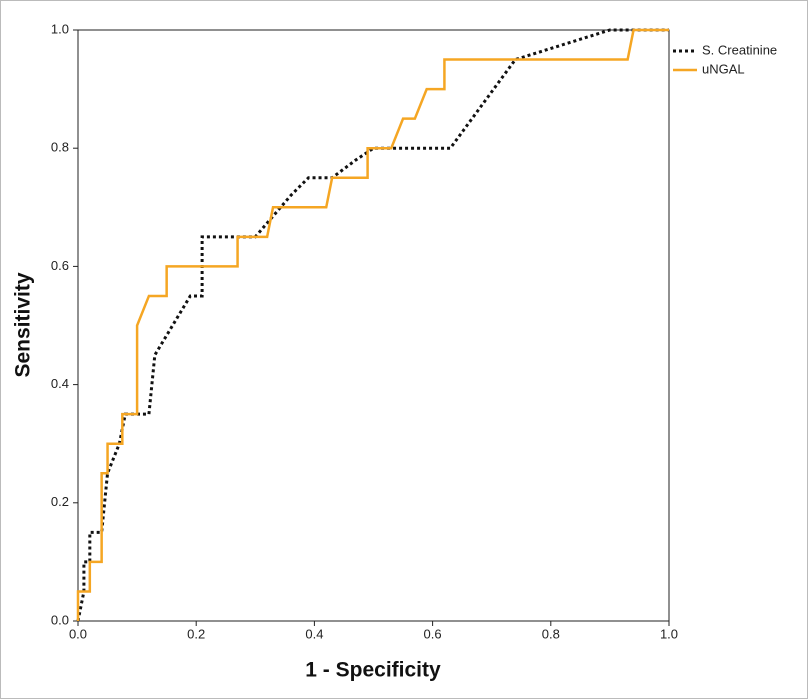 The height and width of the screenshot is (699, 808). I want to click on y-tick-label: 0.0, so click(60, 619).